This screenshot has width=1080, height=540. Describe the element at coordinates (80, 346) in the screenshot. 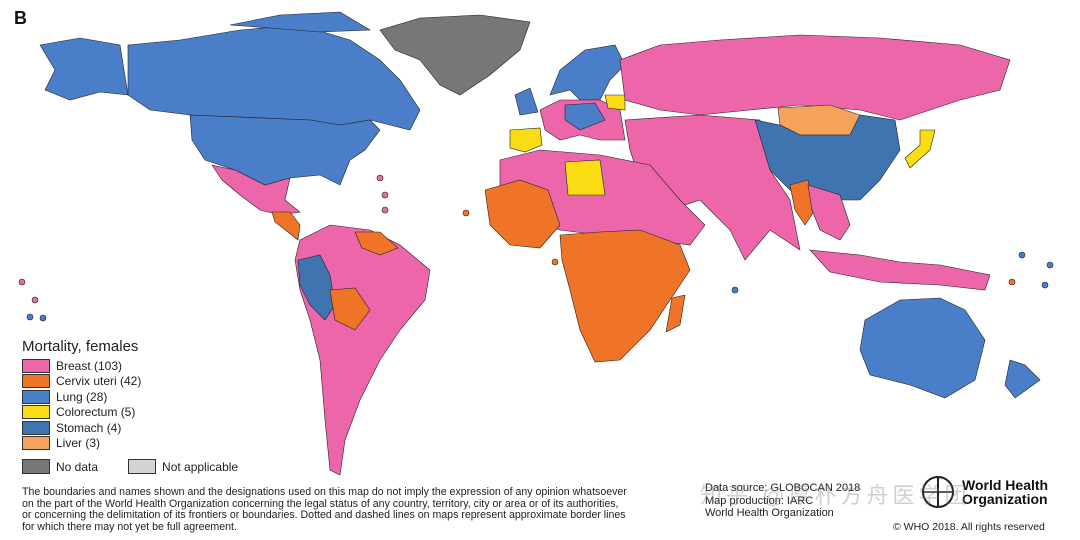

I see `legend-title: Mortality, females` at that location.